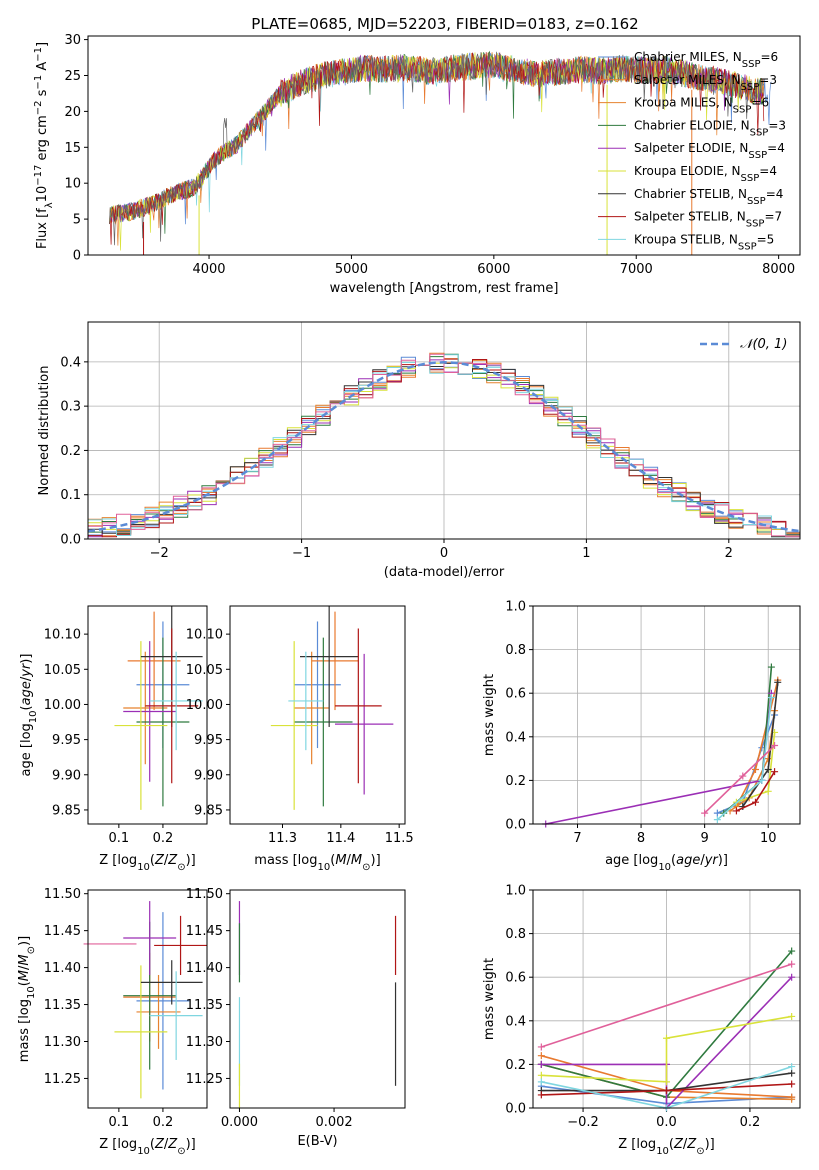 The width and height of the screenshot is (819, 1170). I want to click on x-tick-label: 0.002, so click(333, 1122).